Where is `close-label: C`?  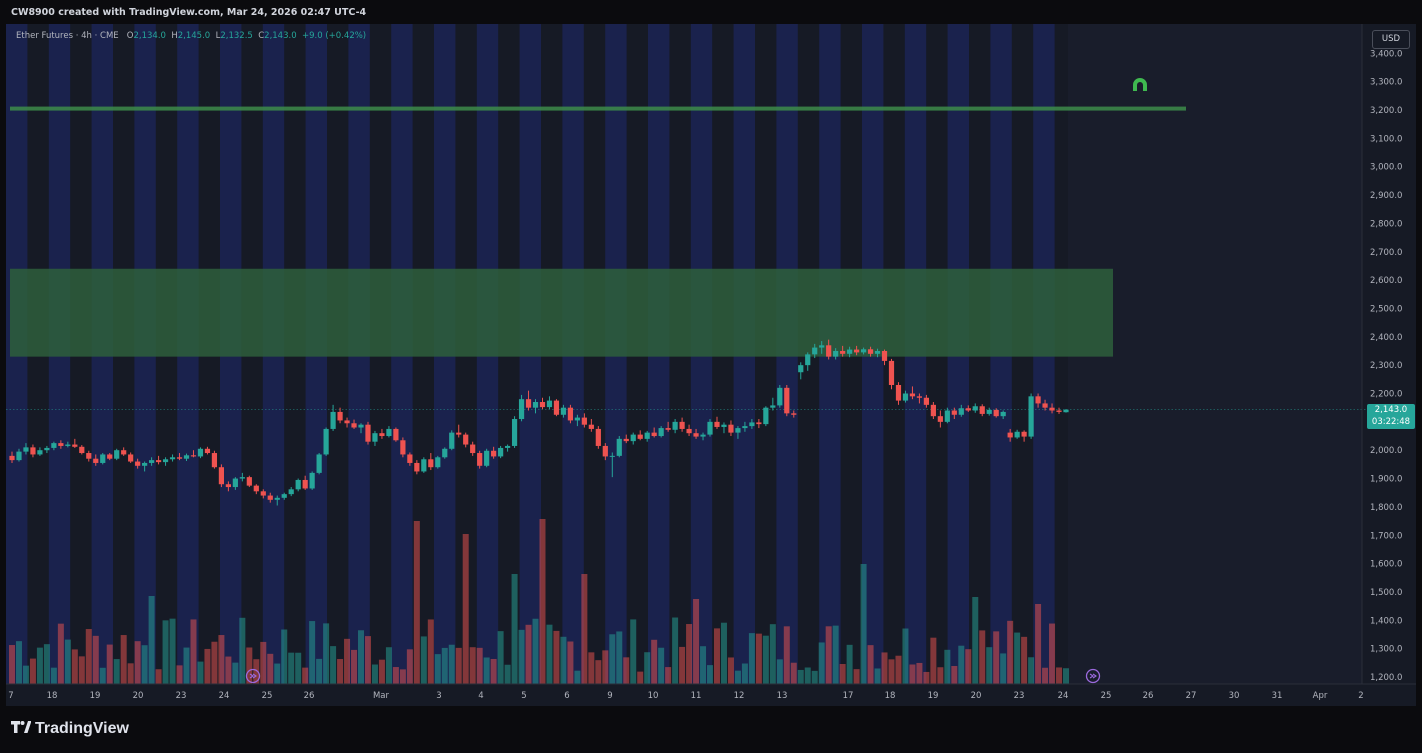
close-label: C is located at coordinates (261, 36).